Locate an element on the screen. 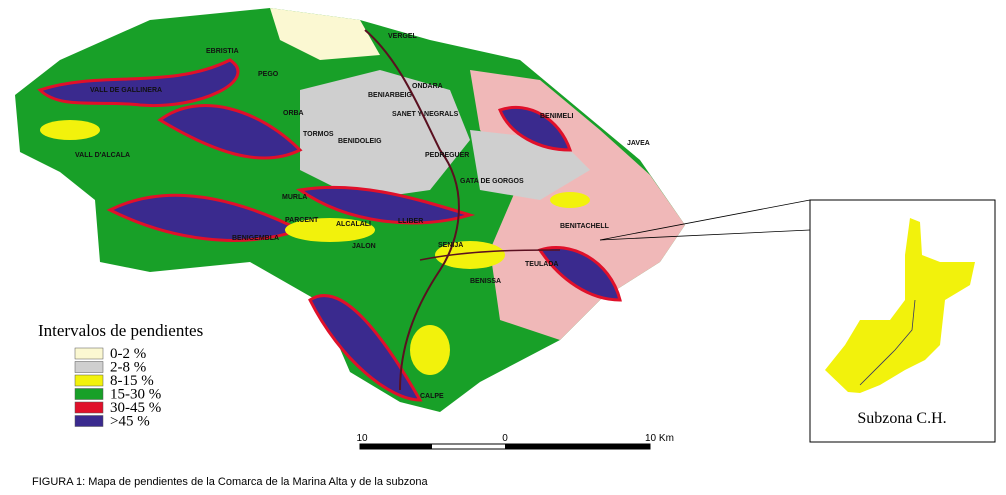 The width and height of the screenshot is (1006, 495). place-label: ONDARA is located at coordinates (427, 86).